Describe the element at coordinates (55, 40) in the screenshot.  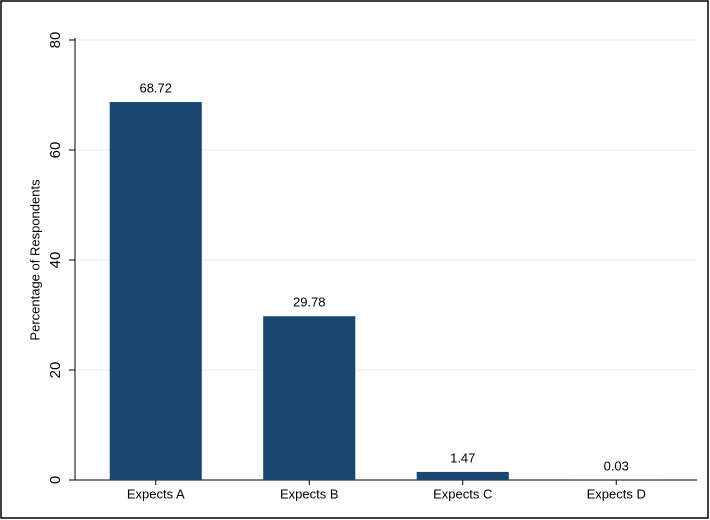
I see `y-tick-label: 80` at that location.